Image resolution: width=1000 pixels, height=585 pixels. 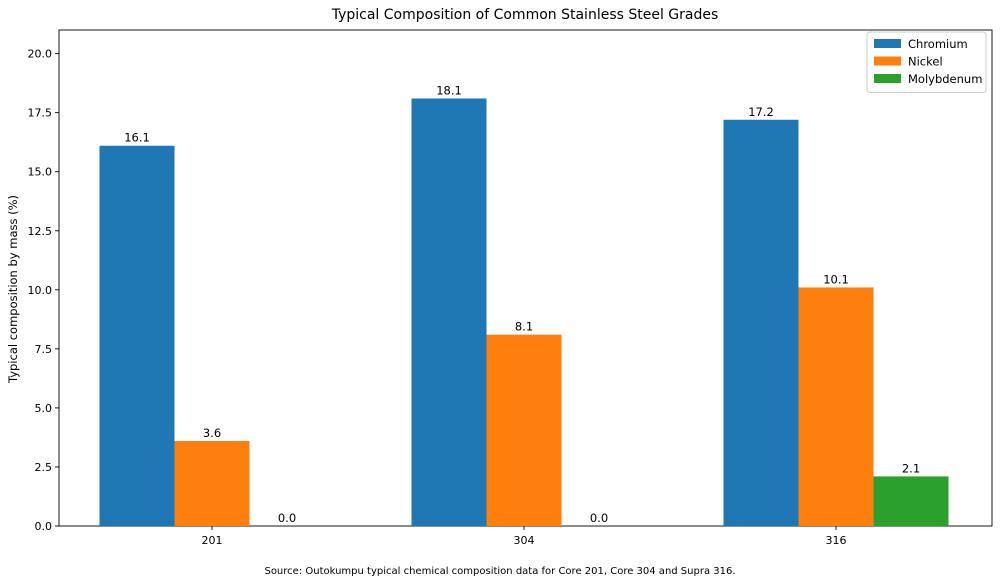 I want to click on data-label: 3.6, so click(x=212, y=433).